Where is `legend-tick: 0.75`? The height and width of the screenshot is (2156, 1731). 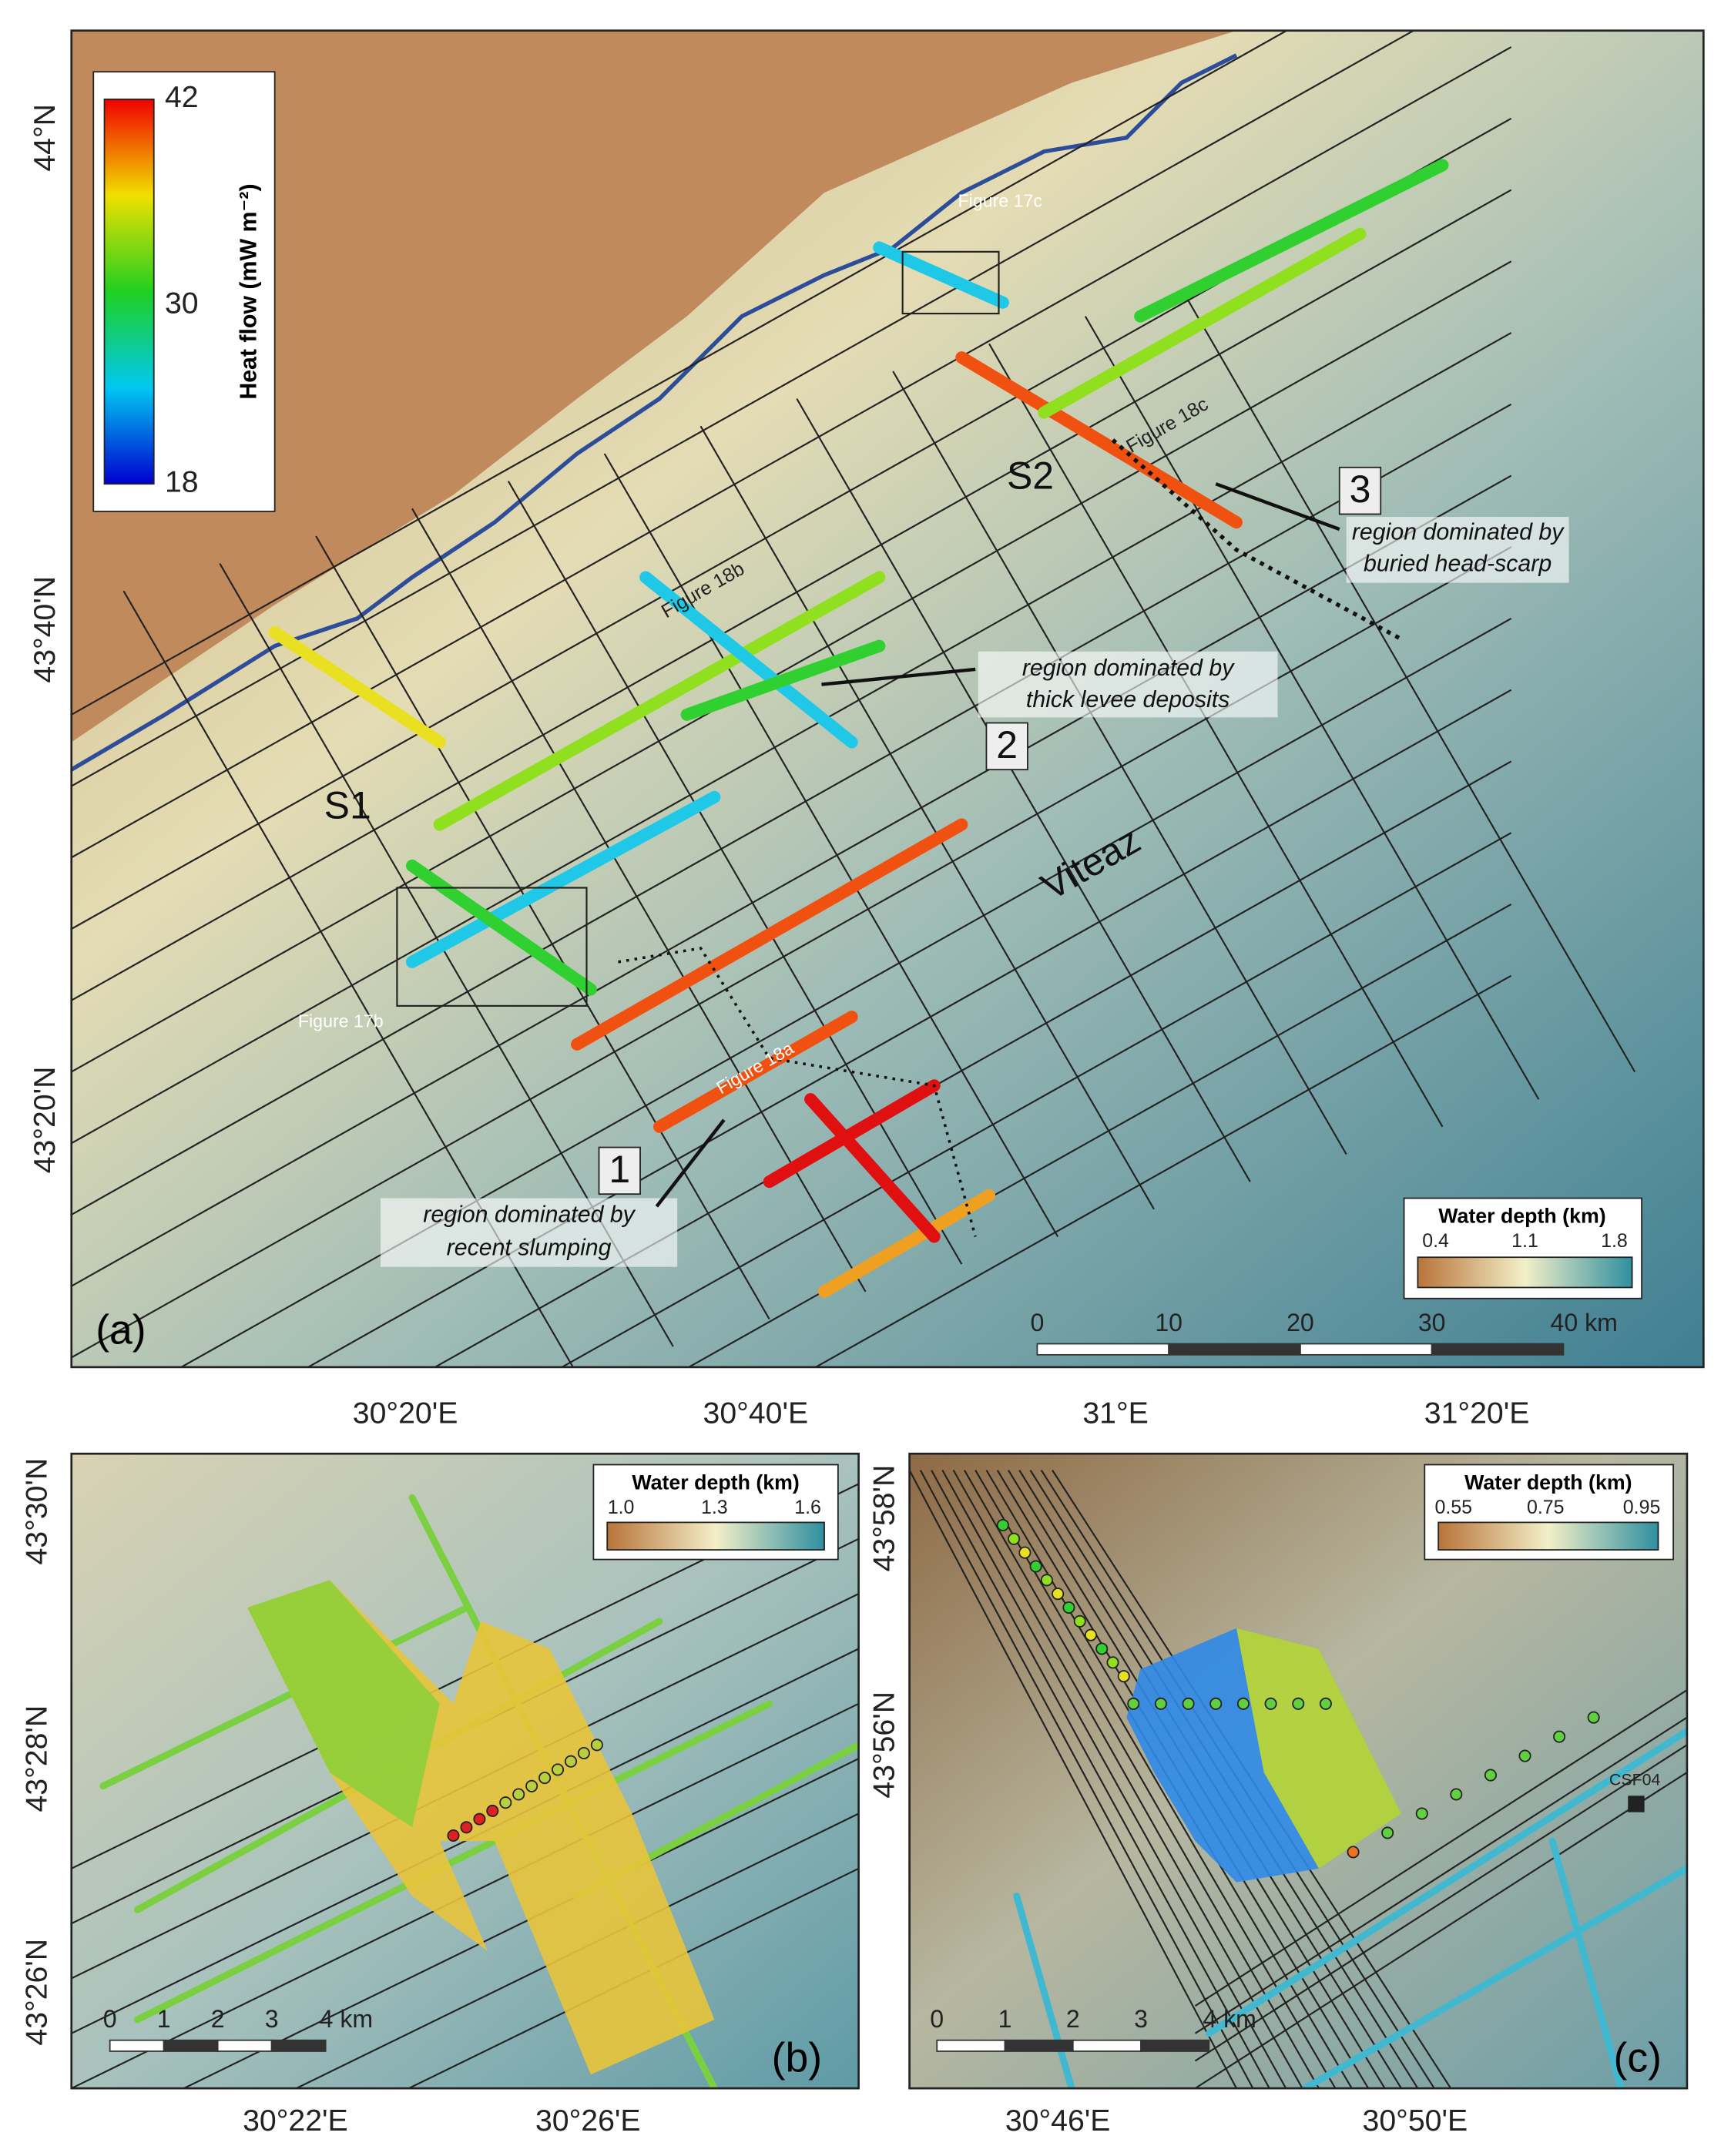
legend-tick: 0.75 is located at coordinates (1546, 1507).